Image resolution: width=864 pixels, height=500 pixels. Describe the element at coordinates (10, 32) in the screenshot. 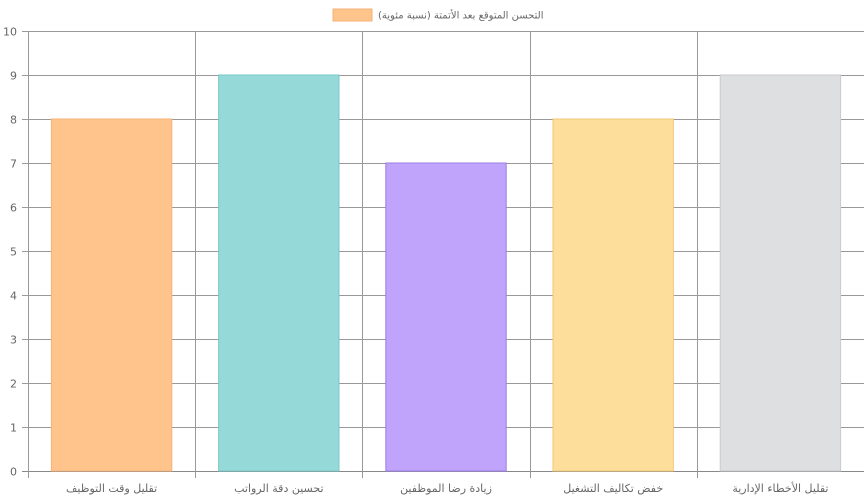

I see `y-tick-label: 10` at that location.